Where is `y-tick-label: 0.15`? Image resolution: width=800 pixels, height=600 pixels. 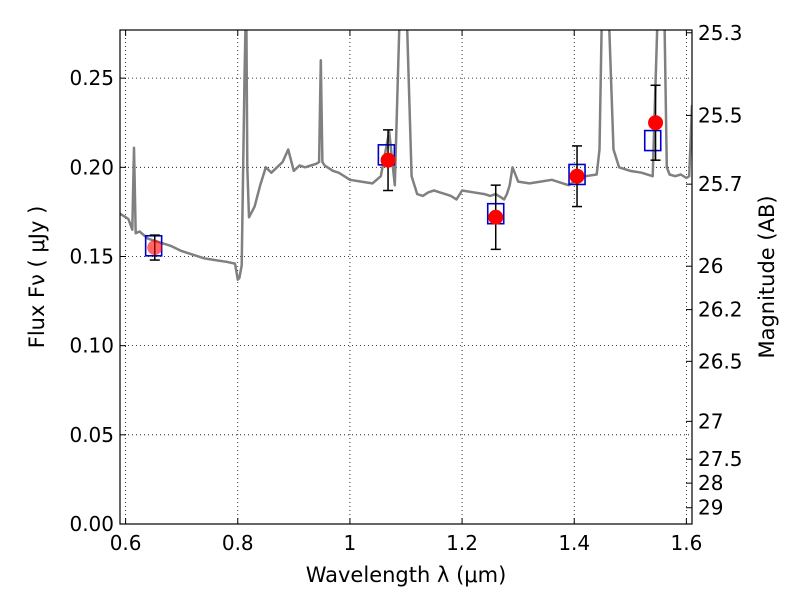
y-tick-label: 0.15 is located at coordinates (91, 256).